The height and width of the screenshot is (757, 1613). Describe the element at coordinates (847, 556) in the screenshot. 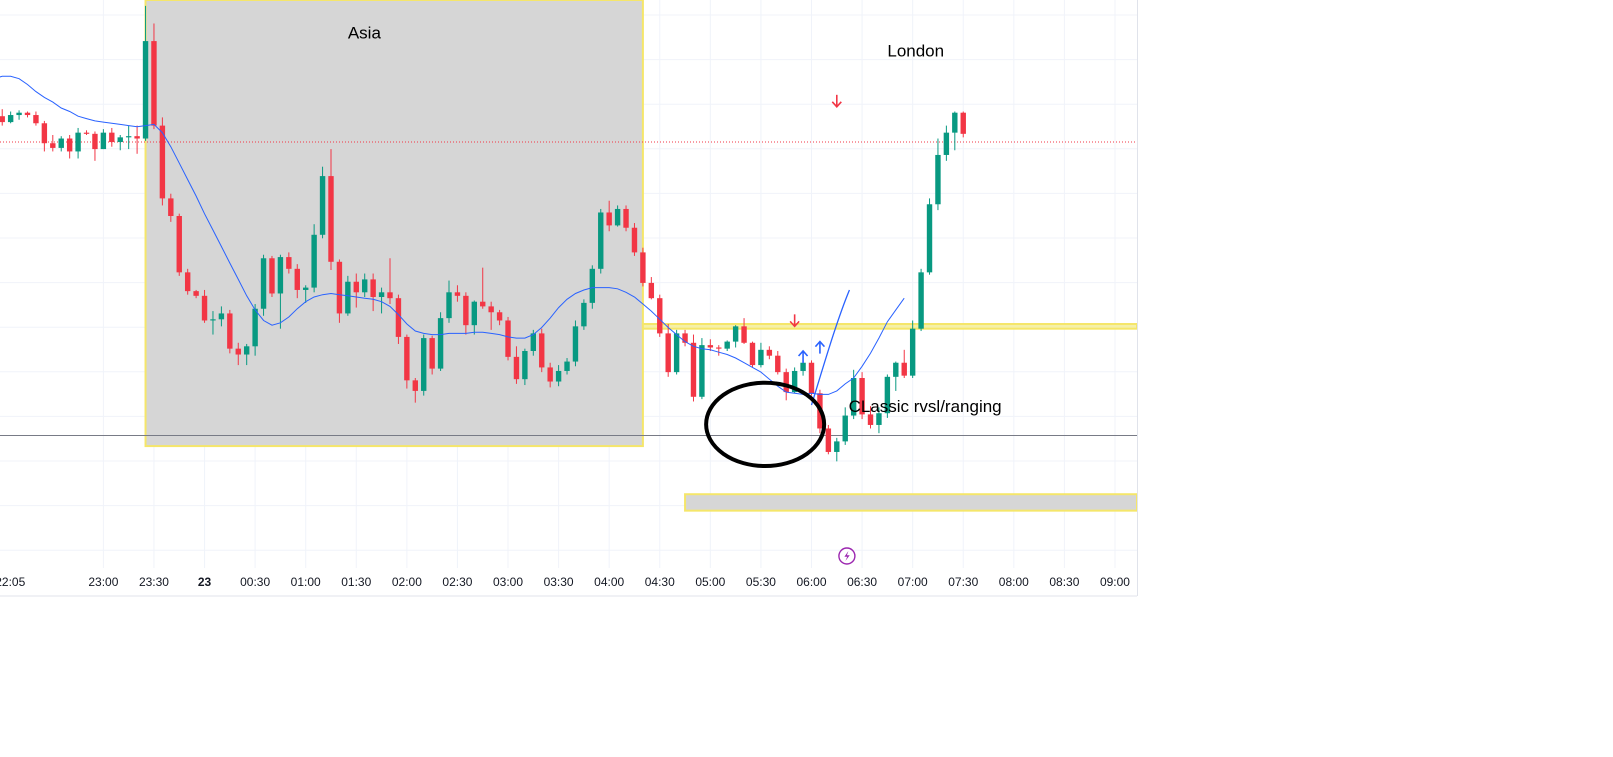

I see `lightning-icon` at that location.